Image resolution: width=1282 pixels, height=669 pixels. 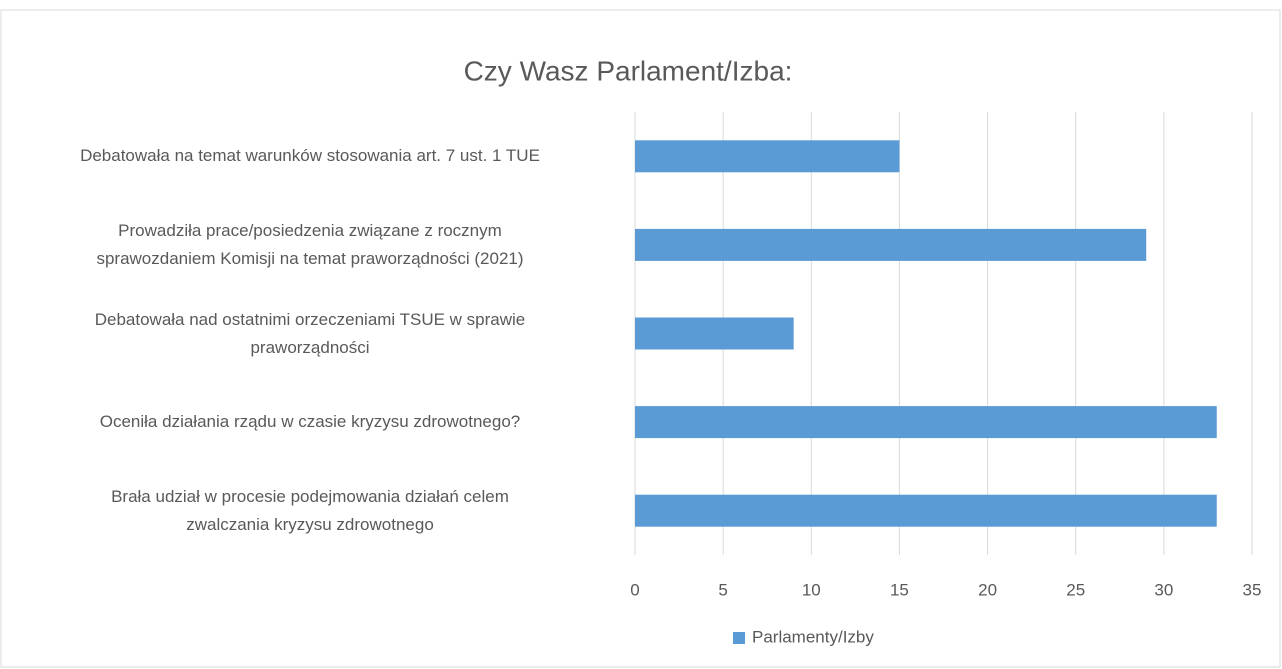 What do you see at coordinates (1075, 589) in the screenshot?
I see `x-tick-label: 25` at bounding box center [1075, 589].